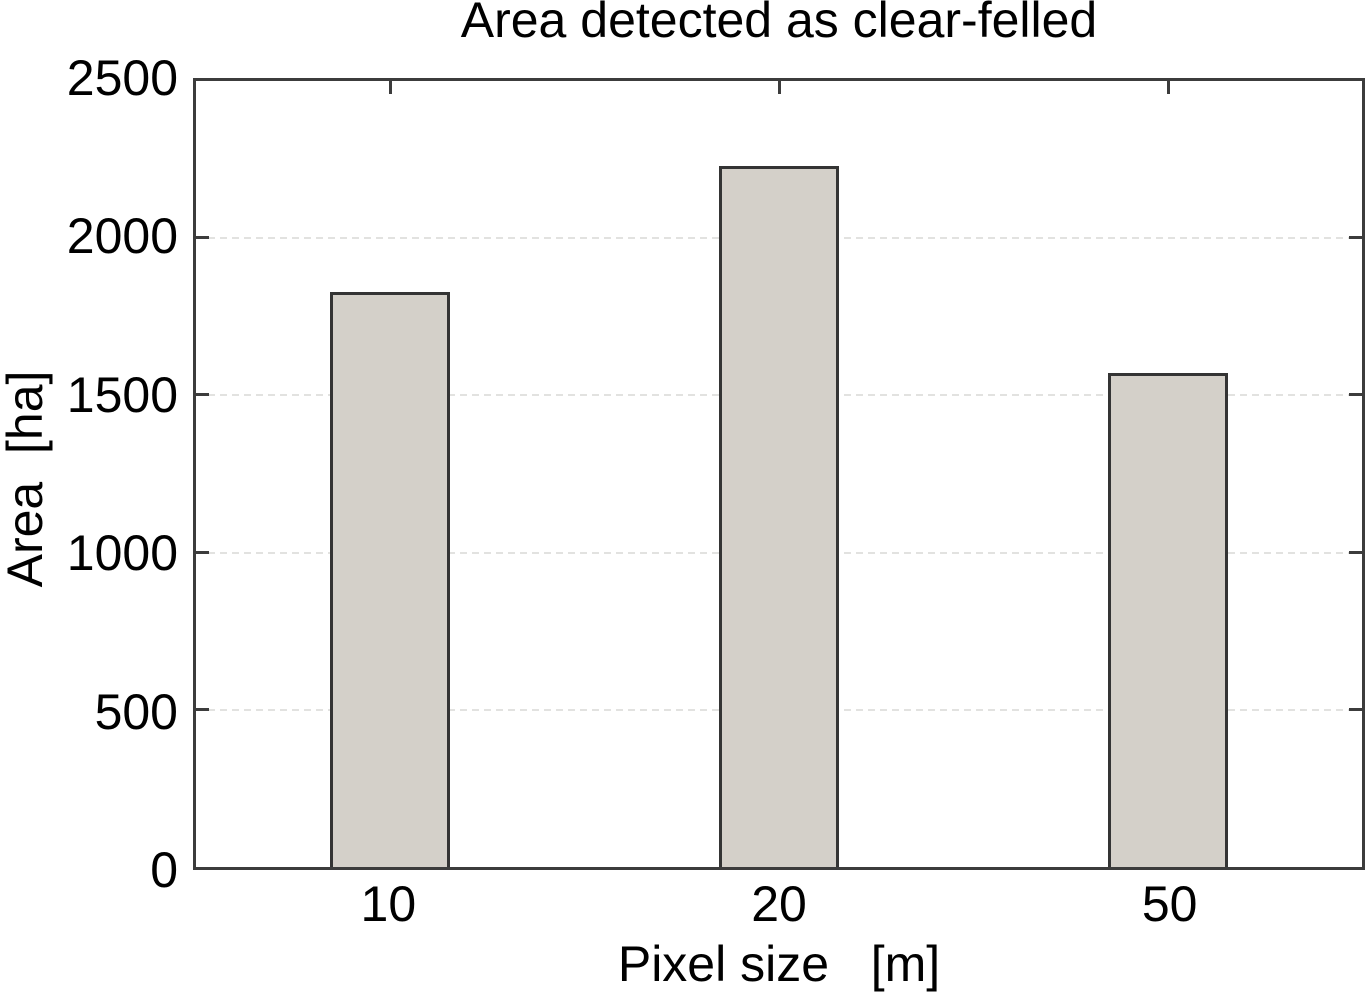 The height and width of the screenshot is (1000, 1368). Describe the element at coordinates (388, 904) in the screenshot. I see `x-tick-label-10: 10` at that location.